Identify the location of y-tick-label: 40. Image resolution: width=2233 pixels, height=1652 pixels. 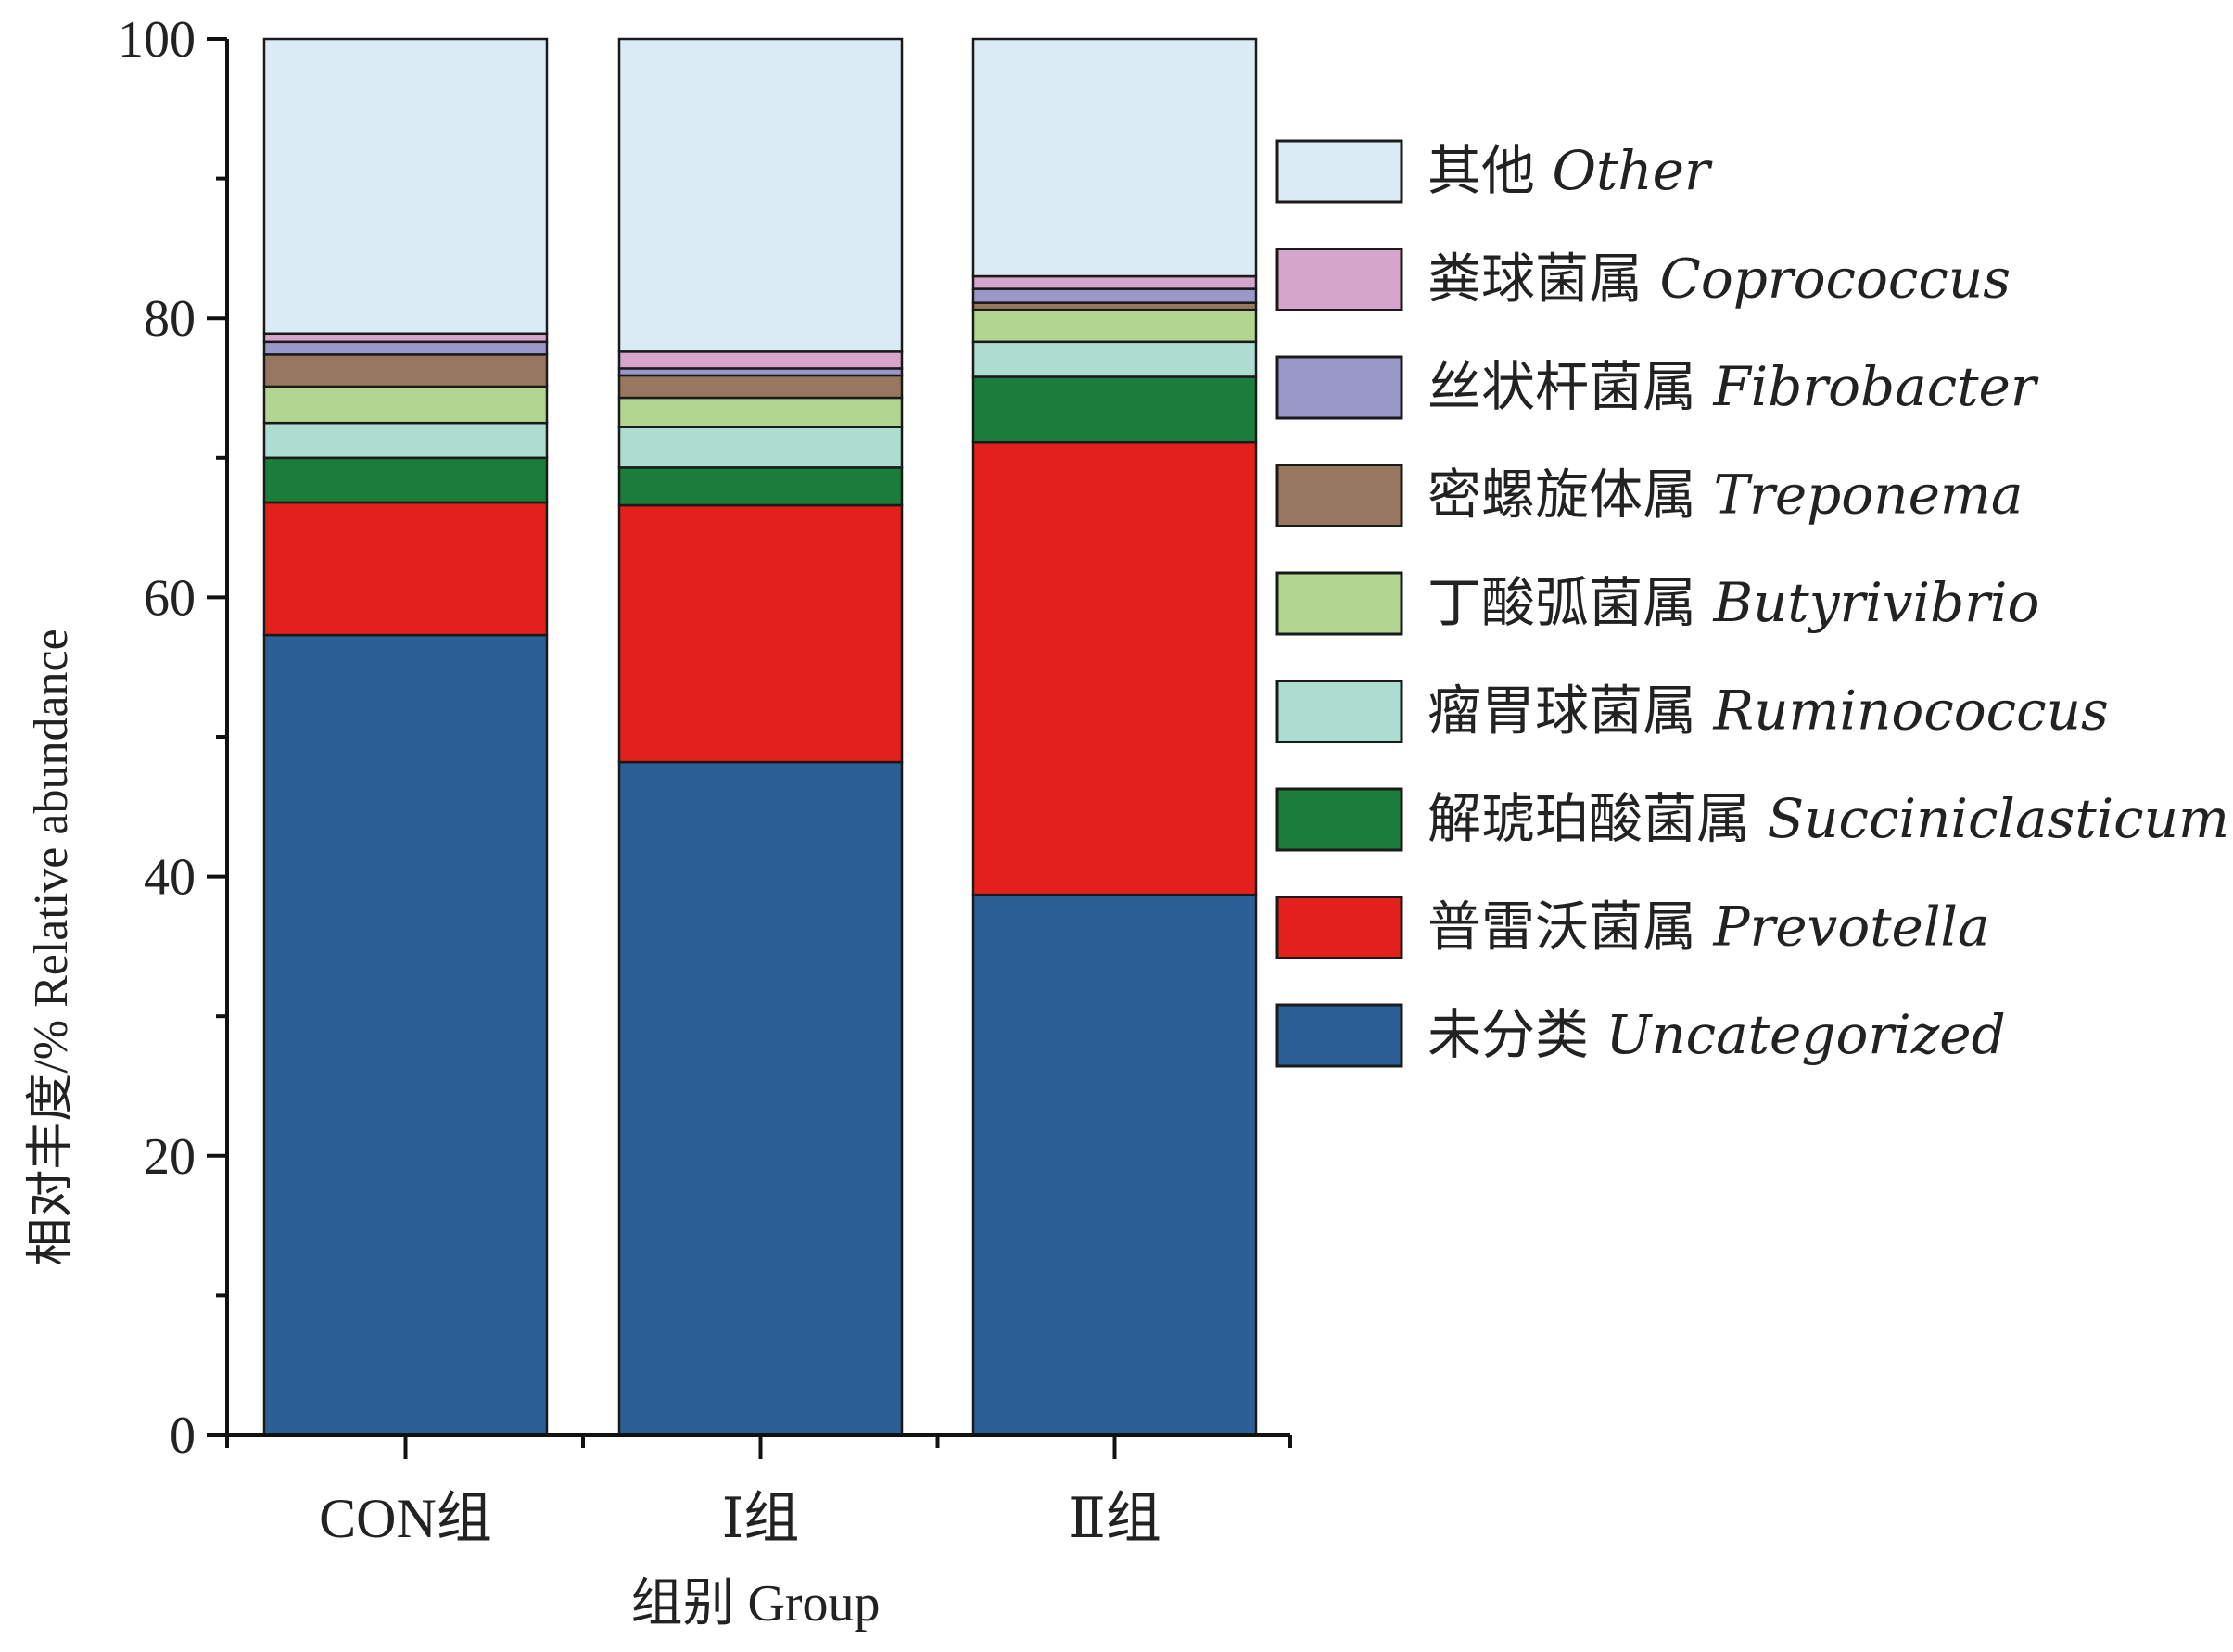
(170, 878).